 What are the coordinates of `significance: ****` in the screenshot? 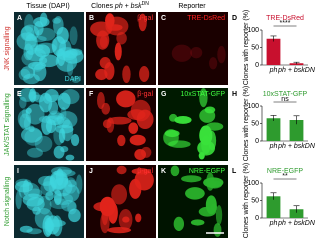 It's located at (285, 23).